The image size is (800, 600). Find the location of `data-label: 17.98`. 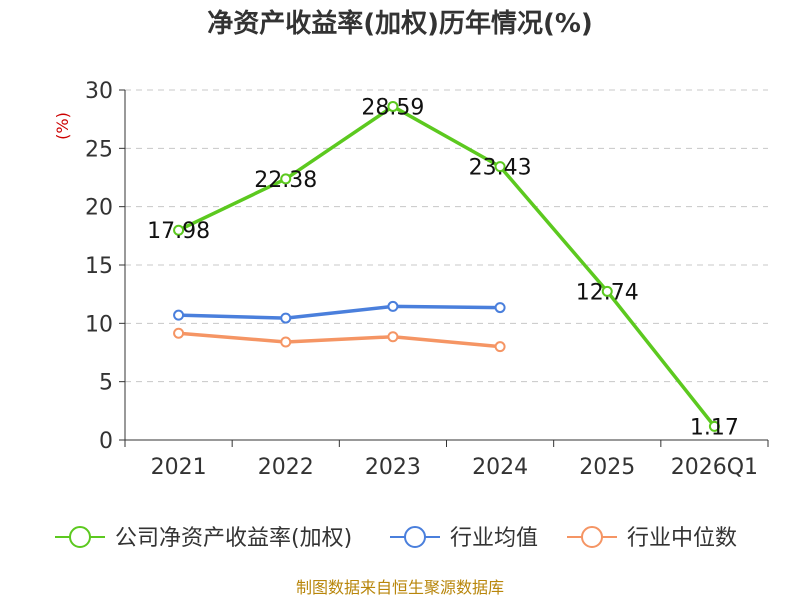

data-label: 17.98 is located at coordinates (178, 231).